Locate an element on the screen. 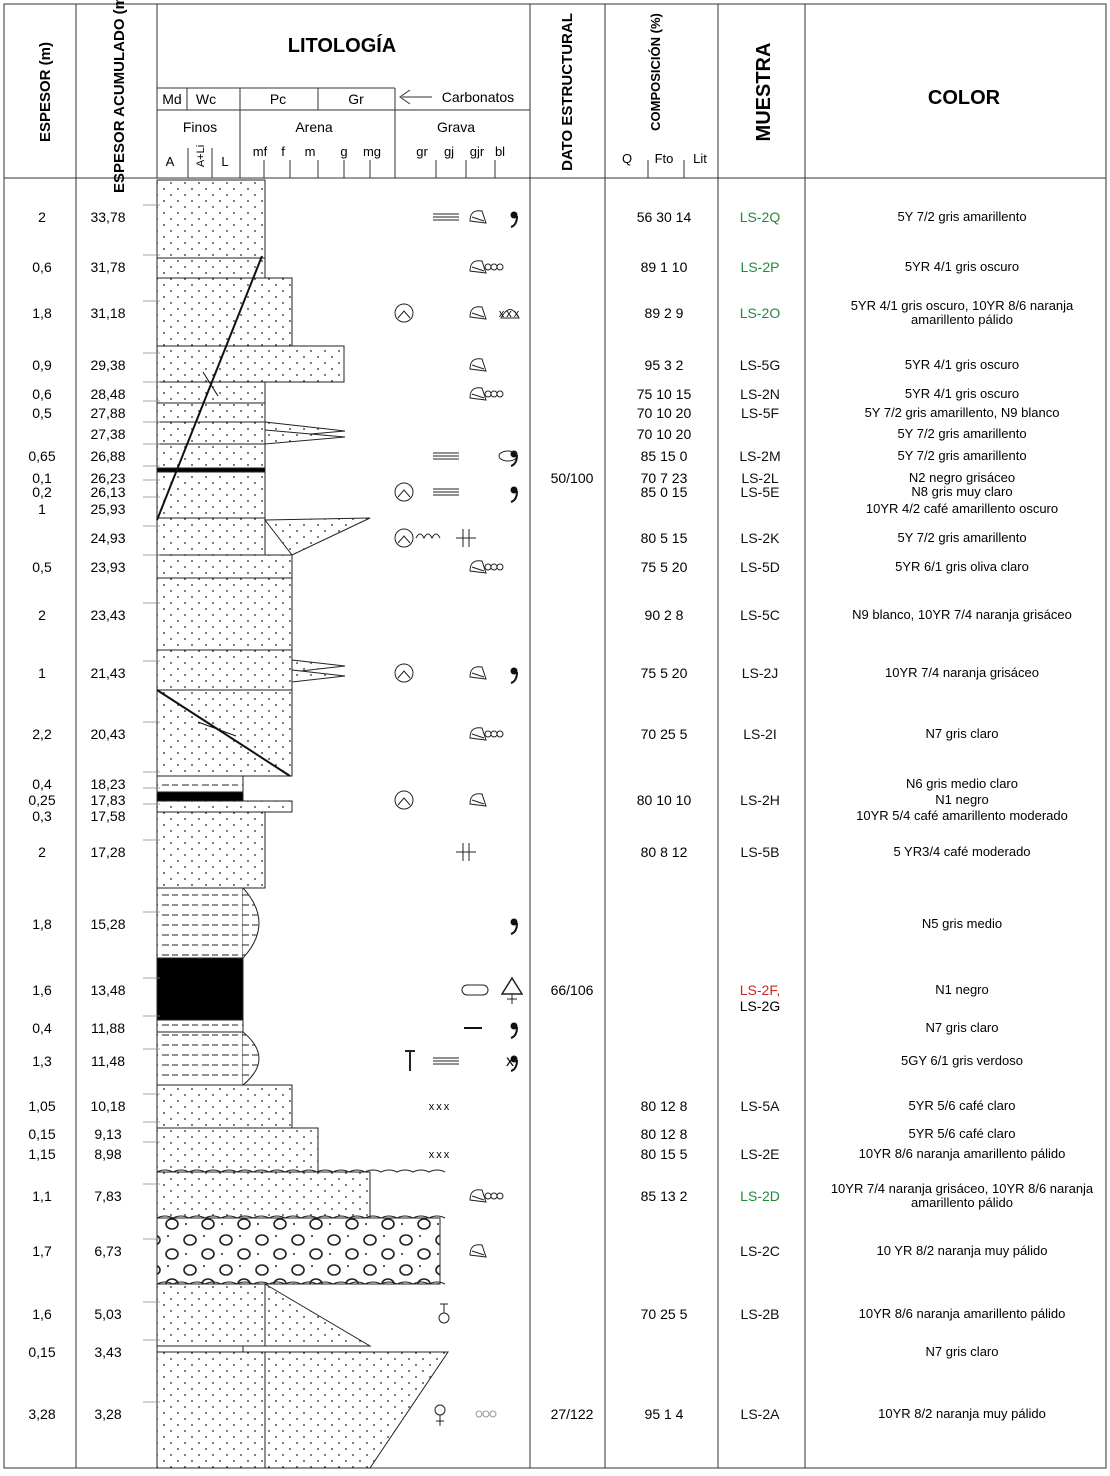  espesor-value: 0,25 is located at coordinates (41, 800).